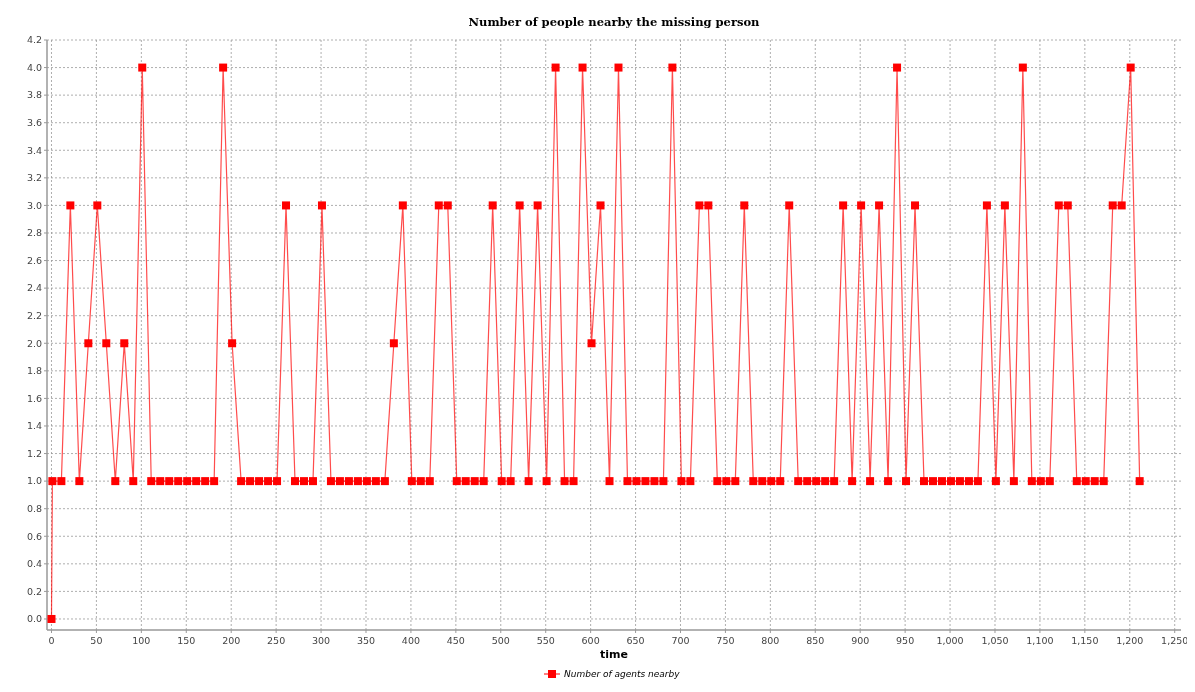  Describe the element at coordinates (34, 95) in the screenshot. I see `y-tick-label: 3.8` at that location.